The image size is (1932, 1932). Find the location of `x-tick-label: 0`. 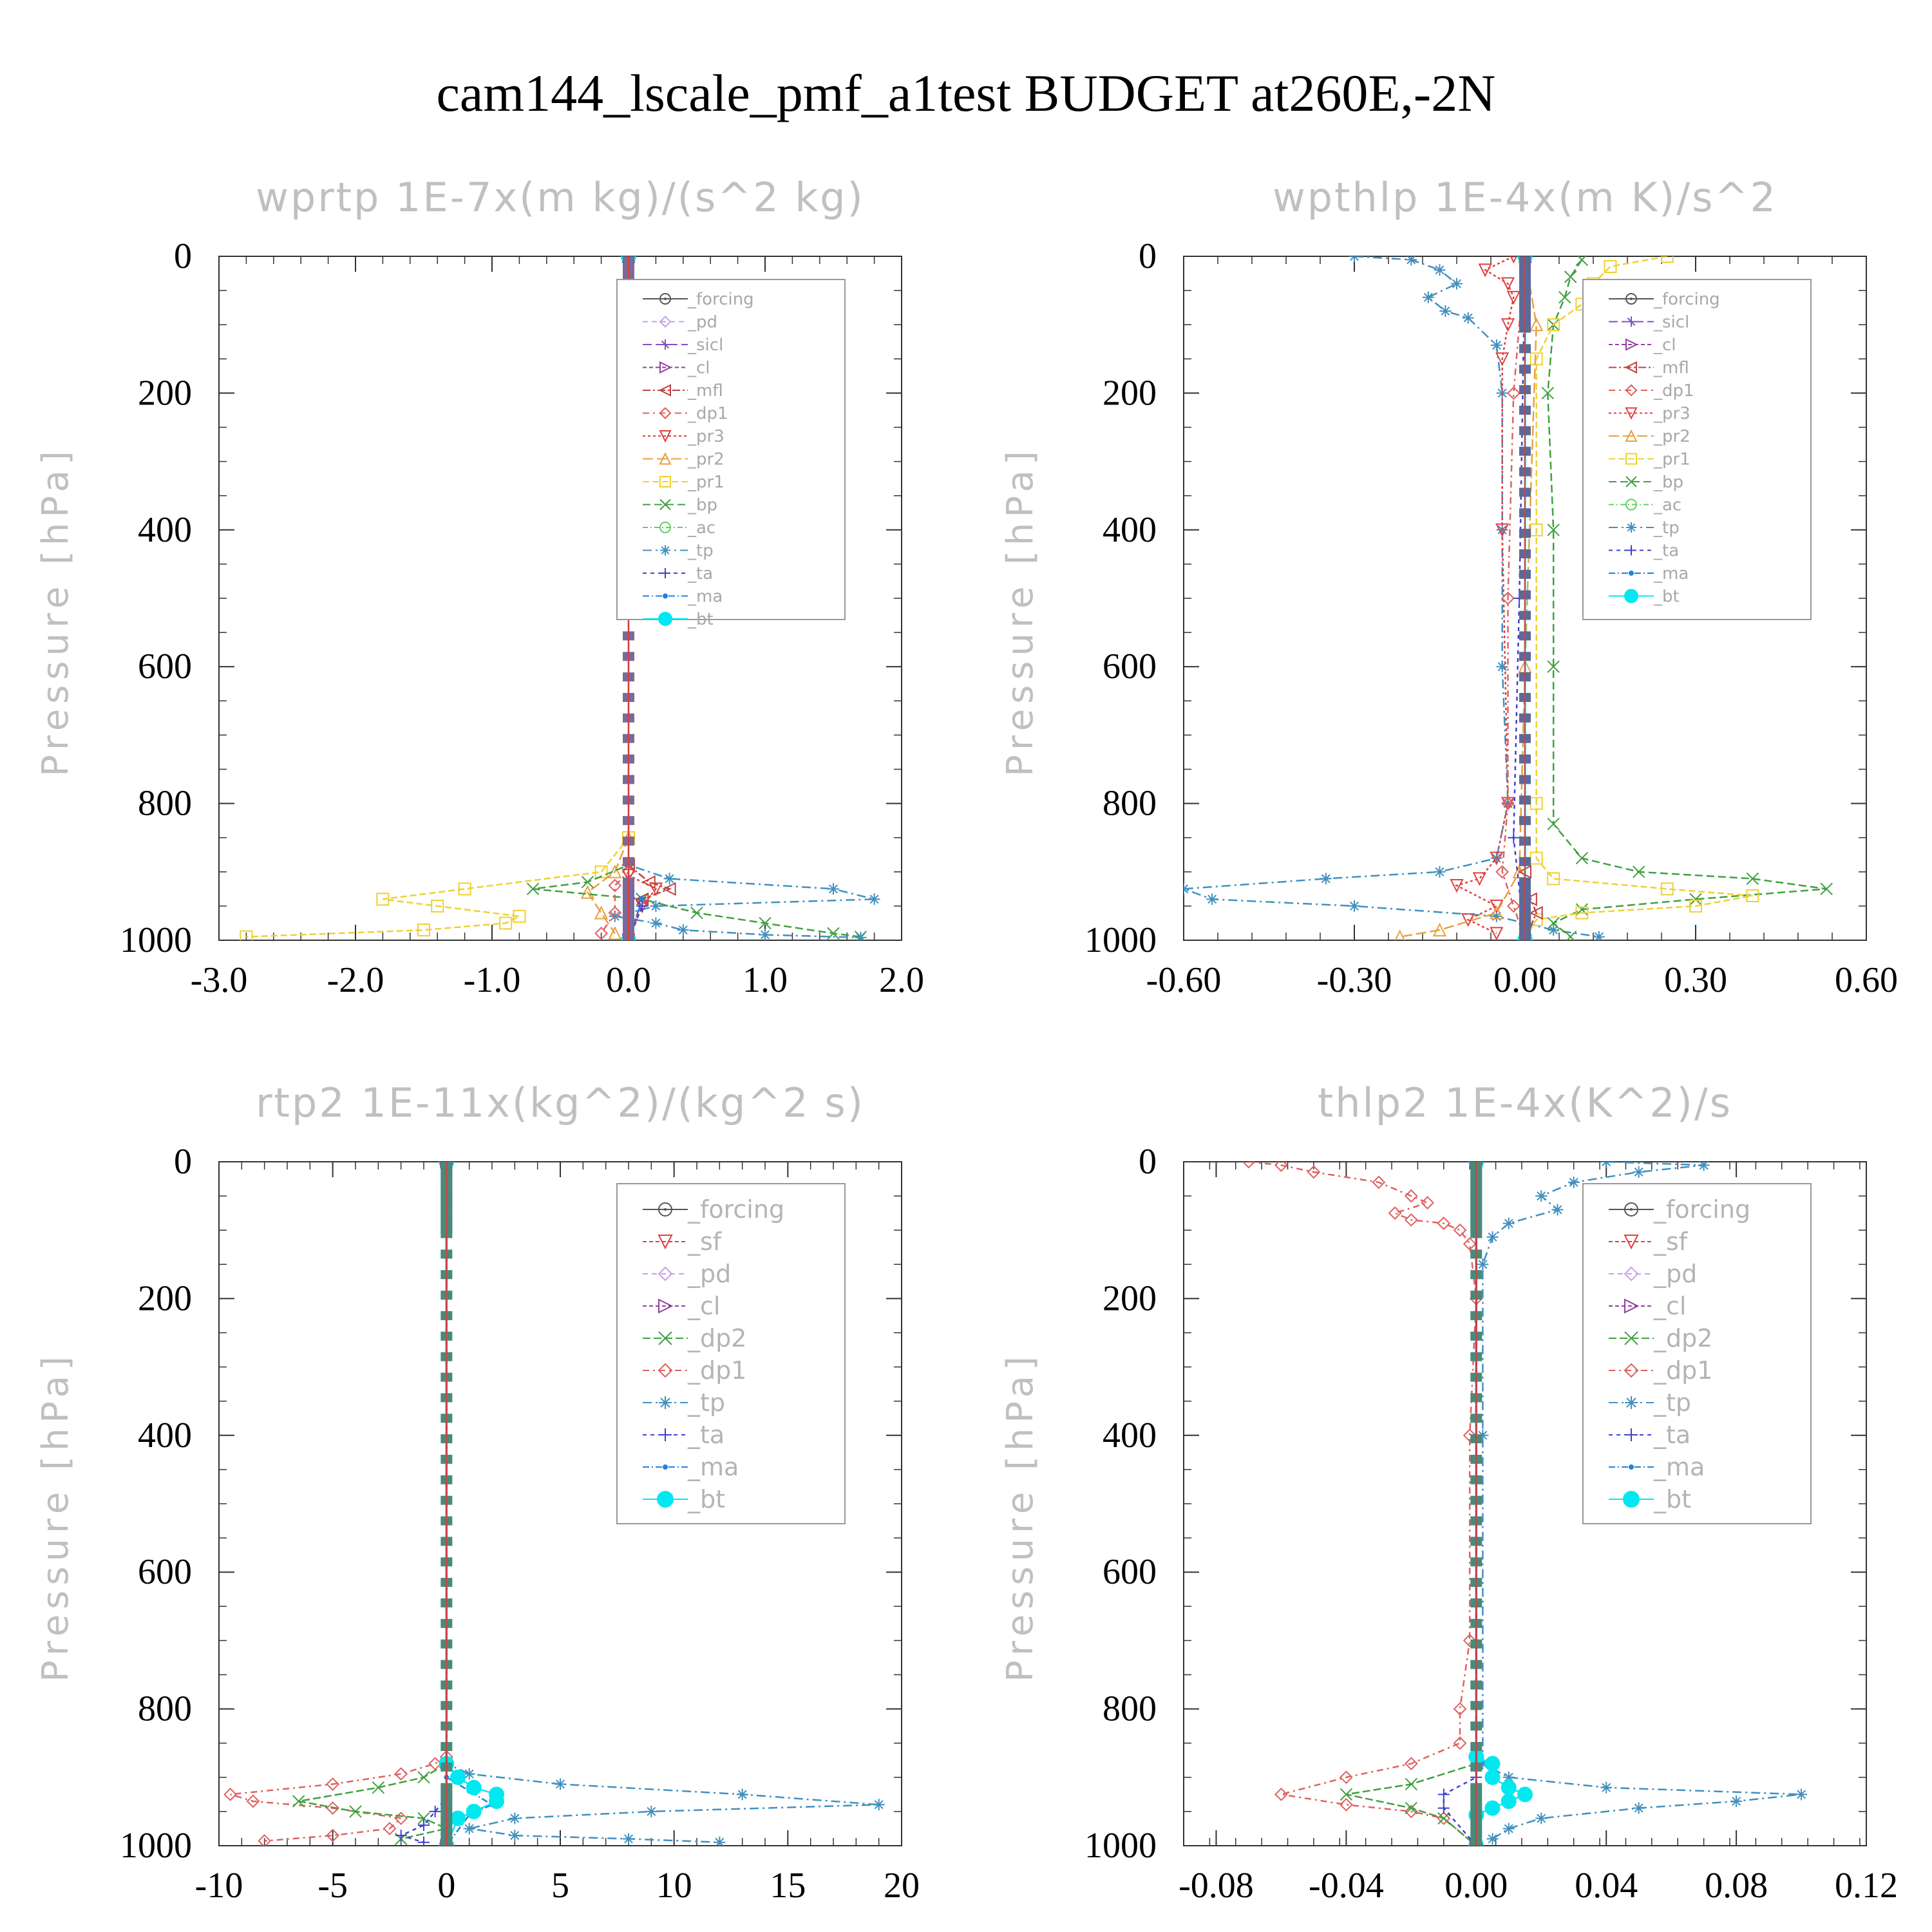

x-tick-label: 0 is located at coordinates (446, 1886).